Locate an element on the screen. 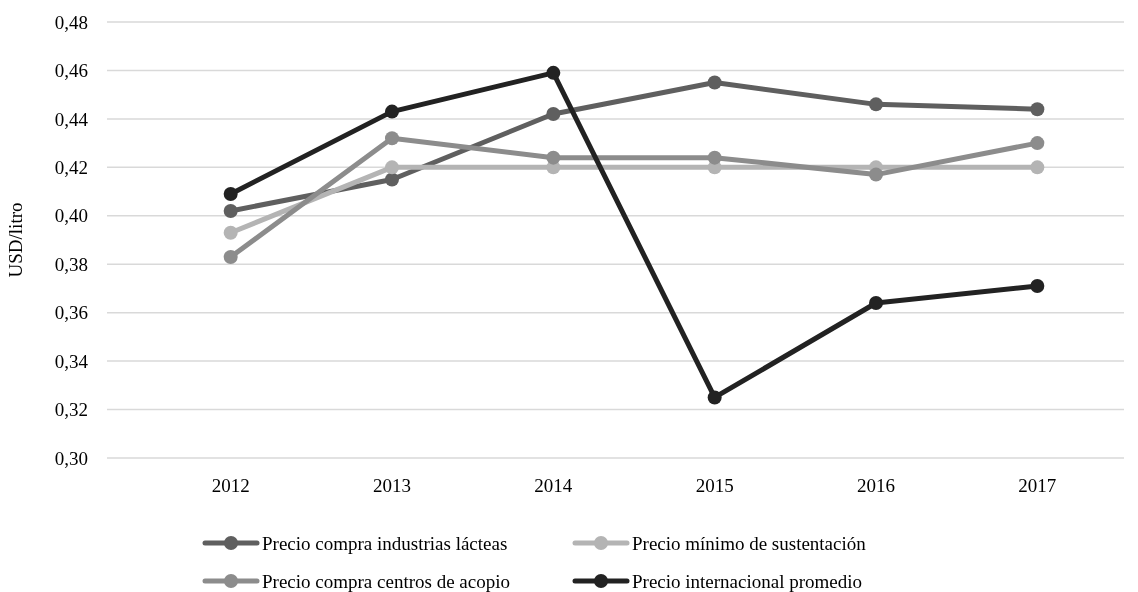 This screenshot has height=592, width=1138. legend-label: Precio compra industrias lácteas is located at coordinates (385, 543).